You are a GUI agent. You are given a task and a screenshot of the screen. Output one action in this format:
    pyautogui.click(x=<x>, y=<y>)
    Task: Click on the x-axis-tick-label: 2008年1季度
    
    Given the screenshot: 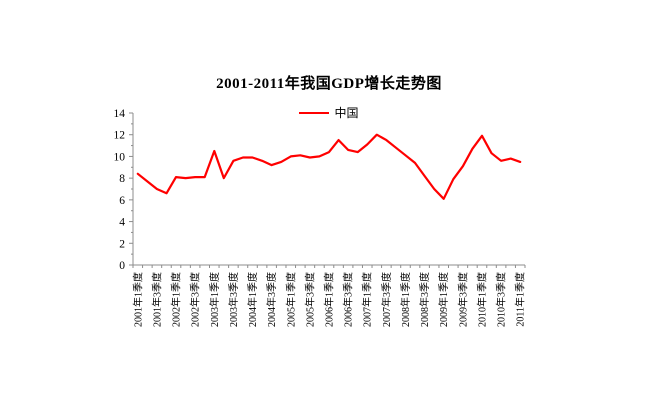 What is the action you would take?
    pyautogui.click(x=405, y=299)
    